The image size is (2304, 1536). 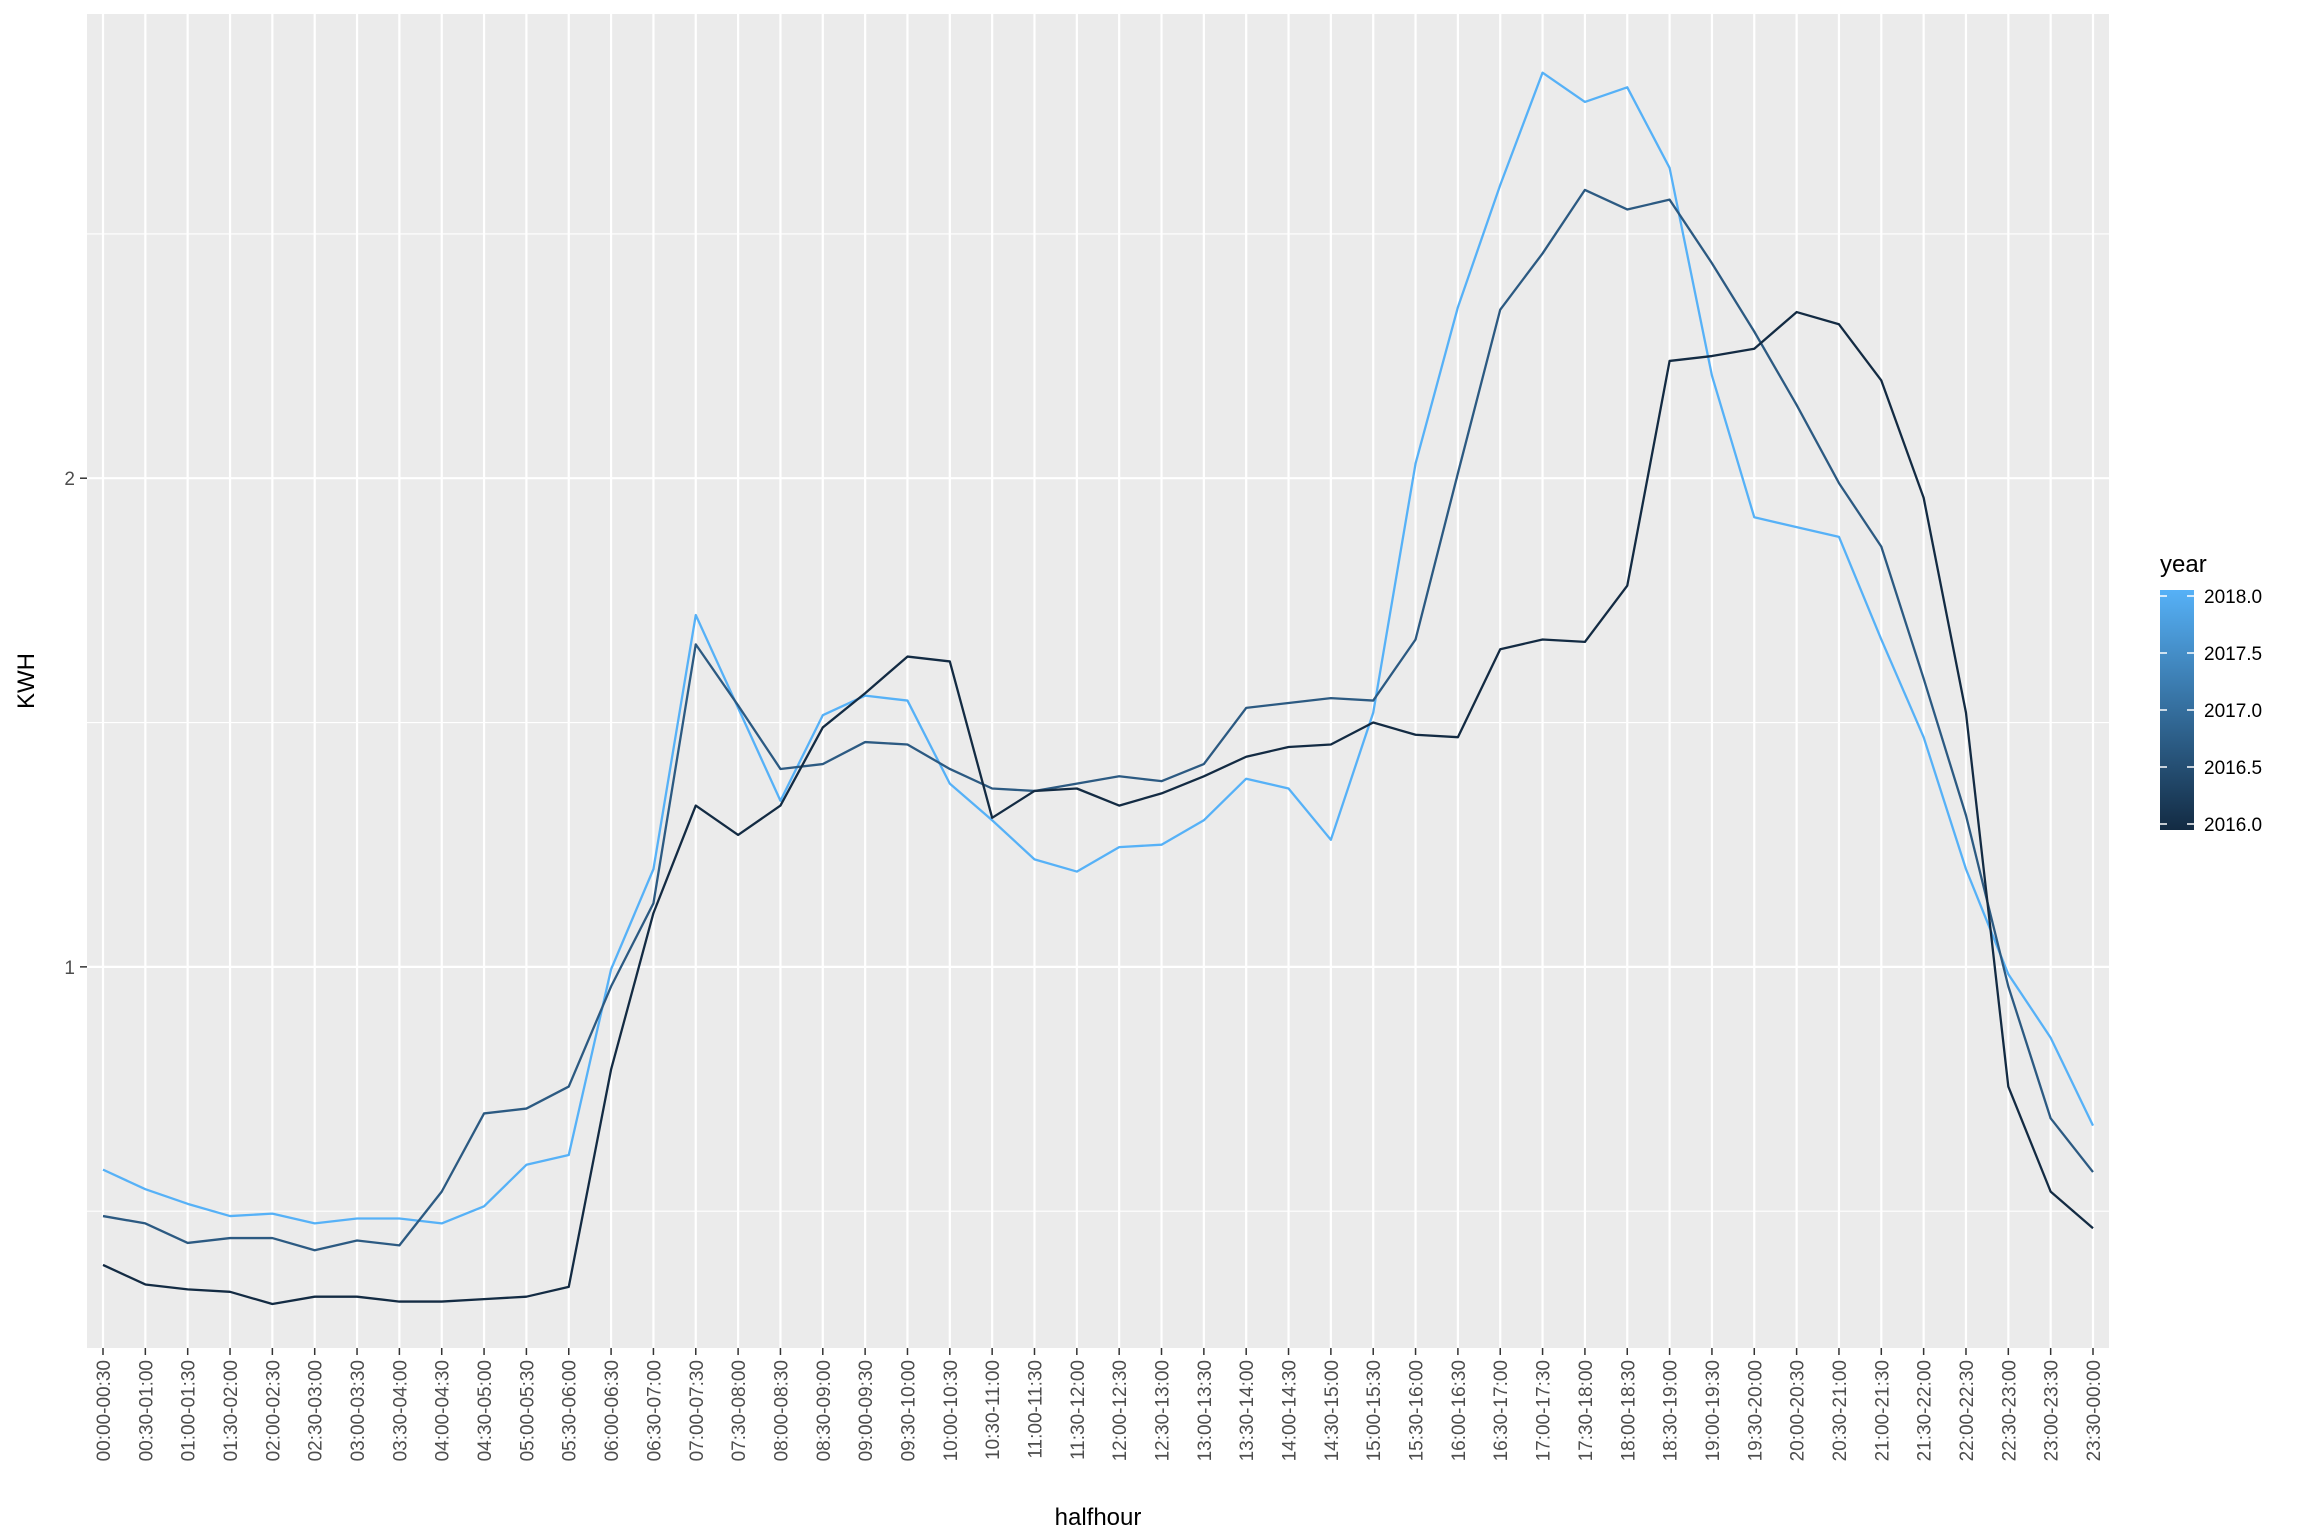 What do you see at coordinates (485, 1410) in the screenshot?
I see `x-tick-label: 04:30-05:00` at bounding box center [485, 1410].